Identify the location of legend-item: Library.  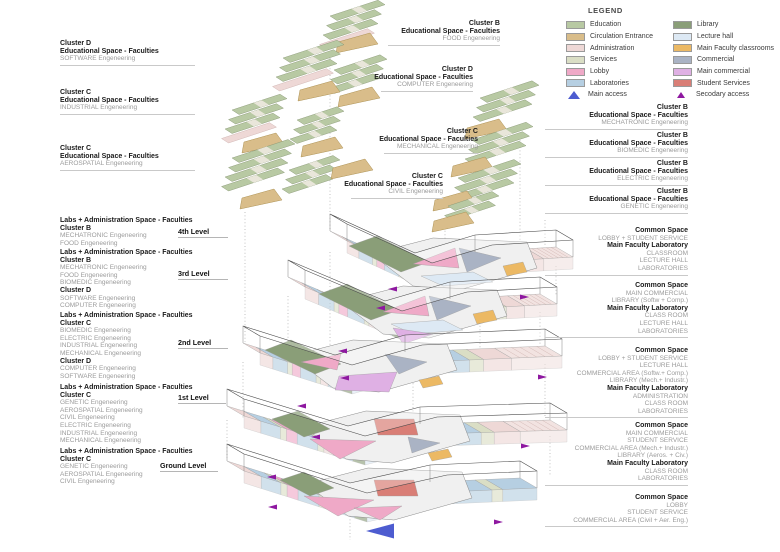
(723, 25).